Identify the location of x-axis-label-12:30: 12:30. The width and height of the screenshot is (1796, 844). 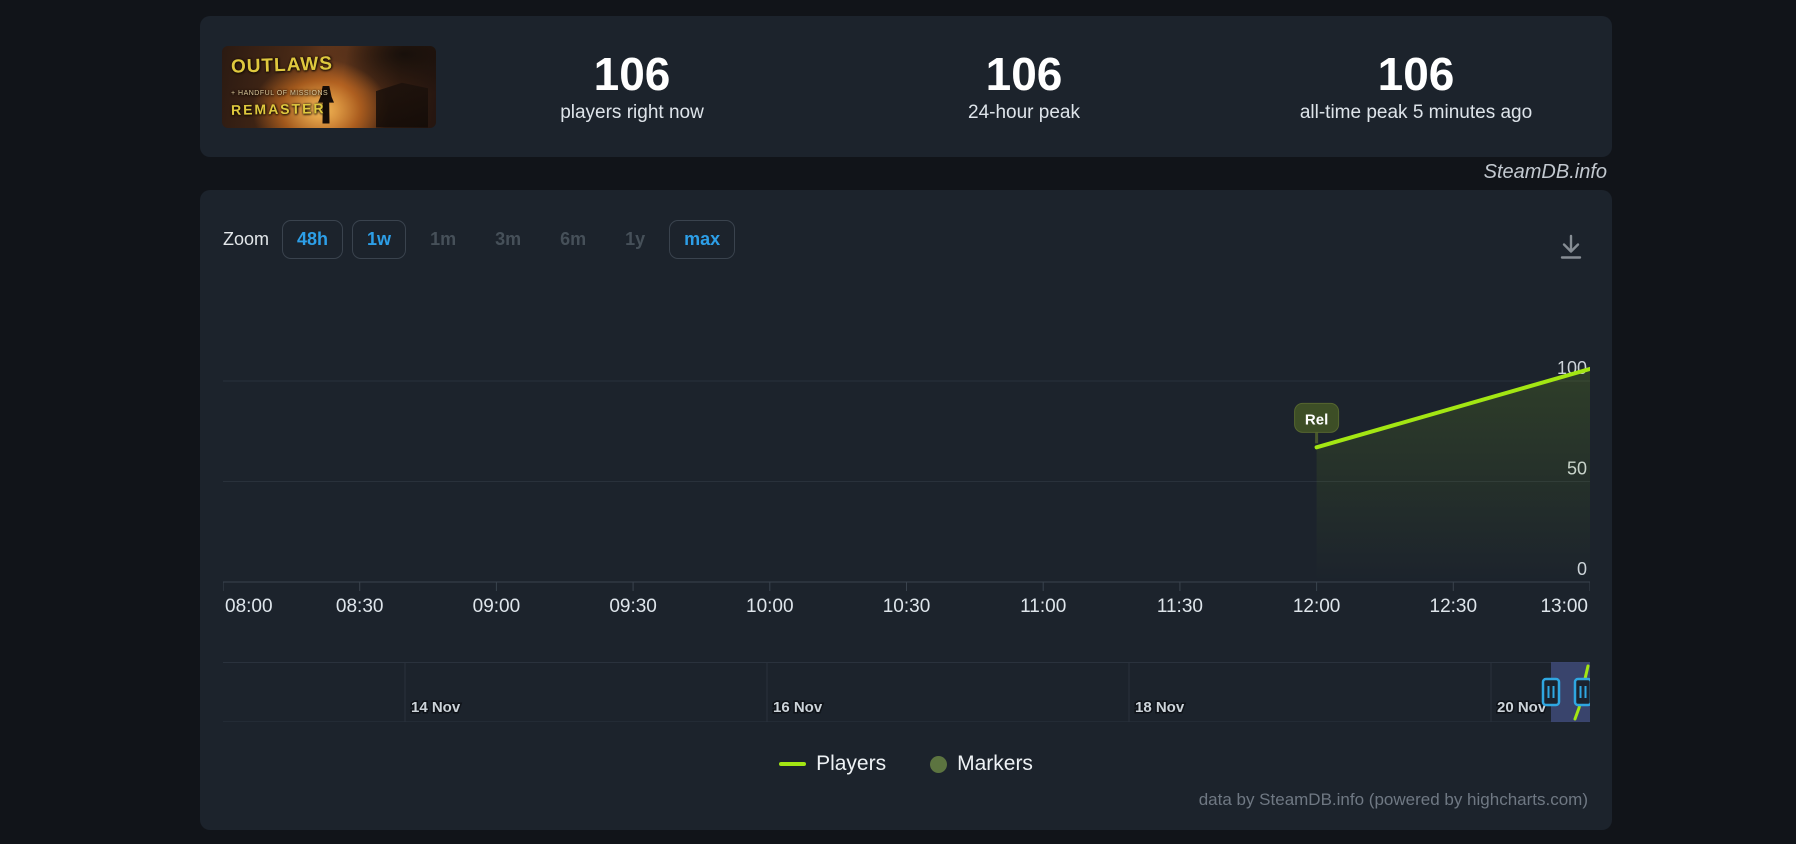
(1454, 605).